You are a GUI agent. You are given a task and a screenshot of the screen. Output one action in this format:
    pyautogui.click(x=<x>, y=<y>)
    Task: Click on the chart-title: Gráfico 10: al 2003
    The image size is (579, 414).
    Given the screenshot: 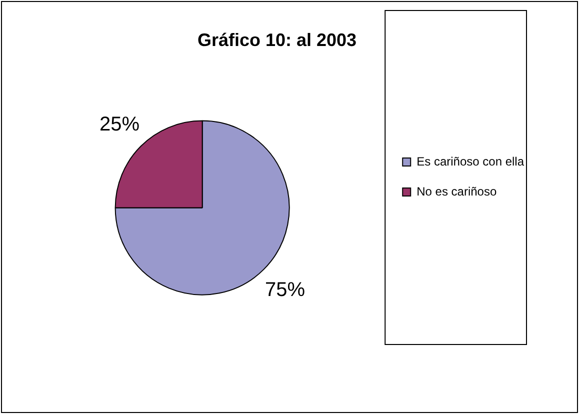 What is the action you would take?
    pyautogui.click(x=277, y=40)
    